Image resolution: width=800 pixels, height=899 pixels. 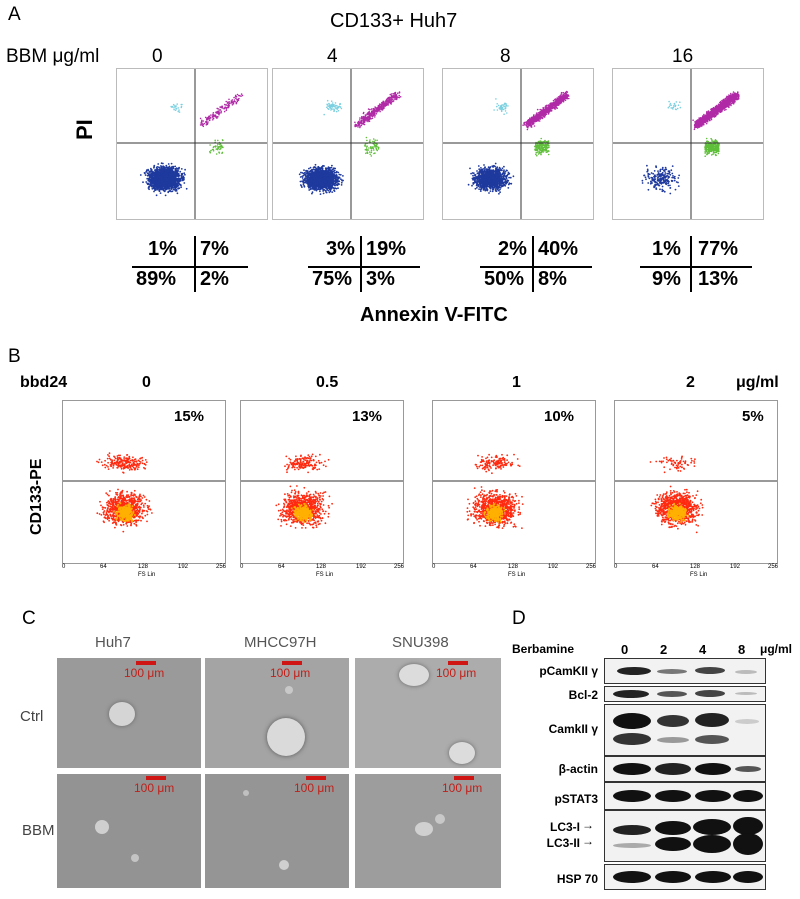 I want to click on panel-b-letter: B, so click(x=14, y=356).